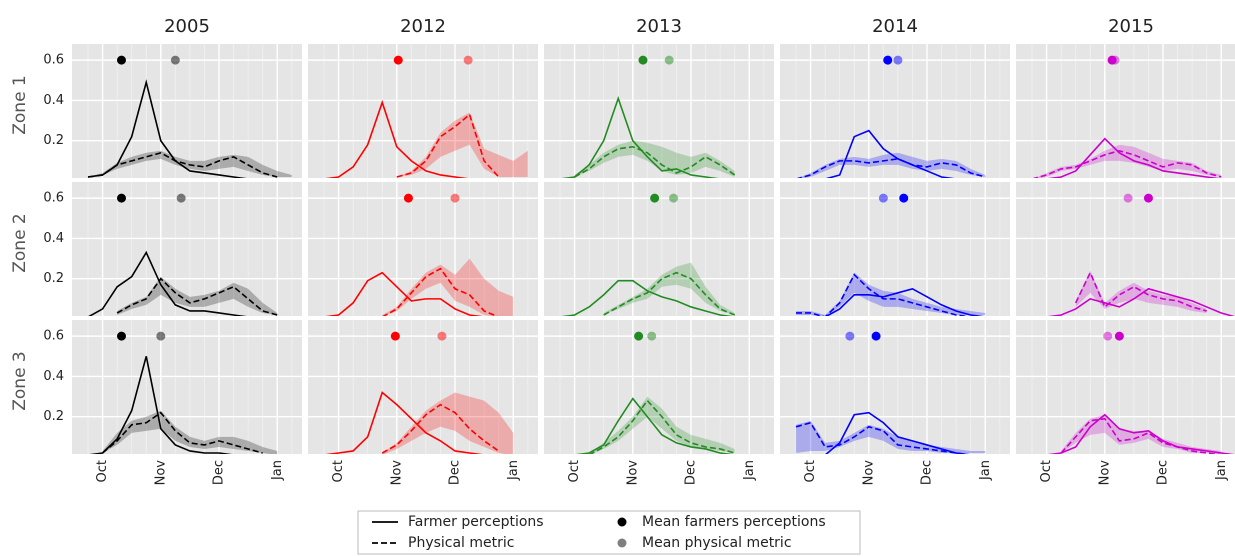 Image resolution: width=1235 pixels, height=556 pixels. I want to click on y-tick-label: 0.6, so click(53, 198).